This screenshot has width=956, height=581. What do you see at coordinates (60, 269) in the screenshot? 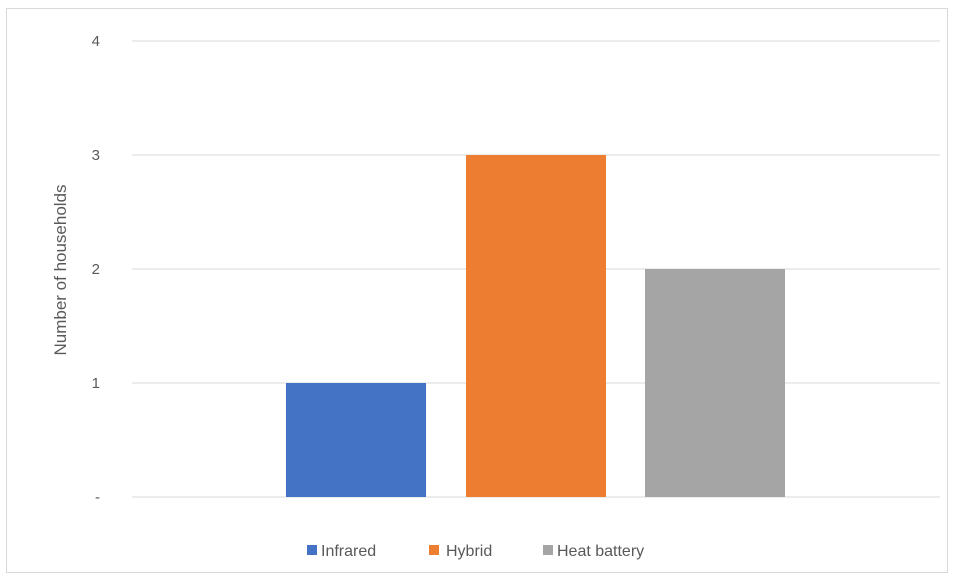
I see `y-axis-title: Number of households` at bounding box center [60, 269].